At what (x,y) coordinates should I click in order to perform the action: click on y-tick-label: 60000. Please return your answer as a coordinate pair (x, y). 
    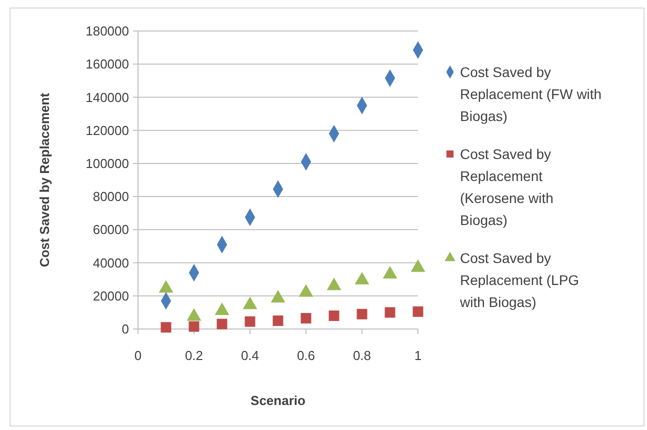
    Looking at the image, I should click on (110, 230).